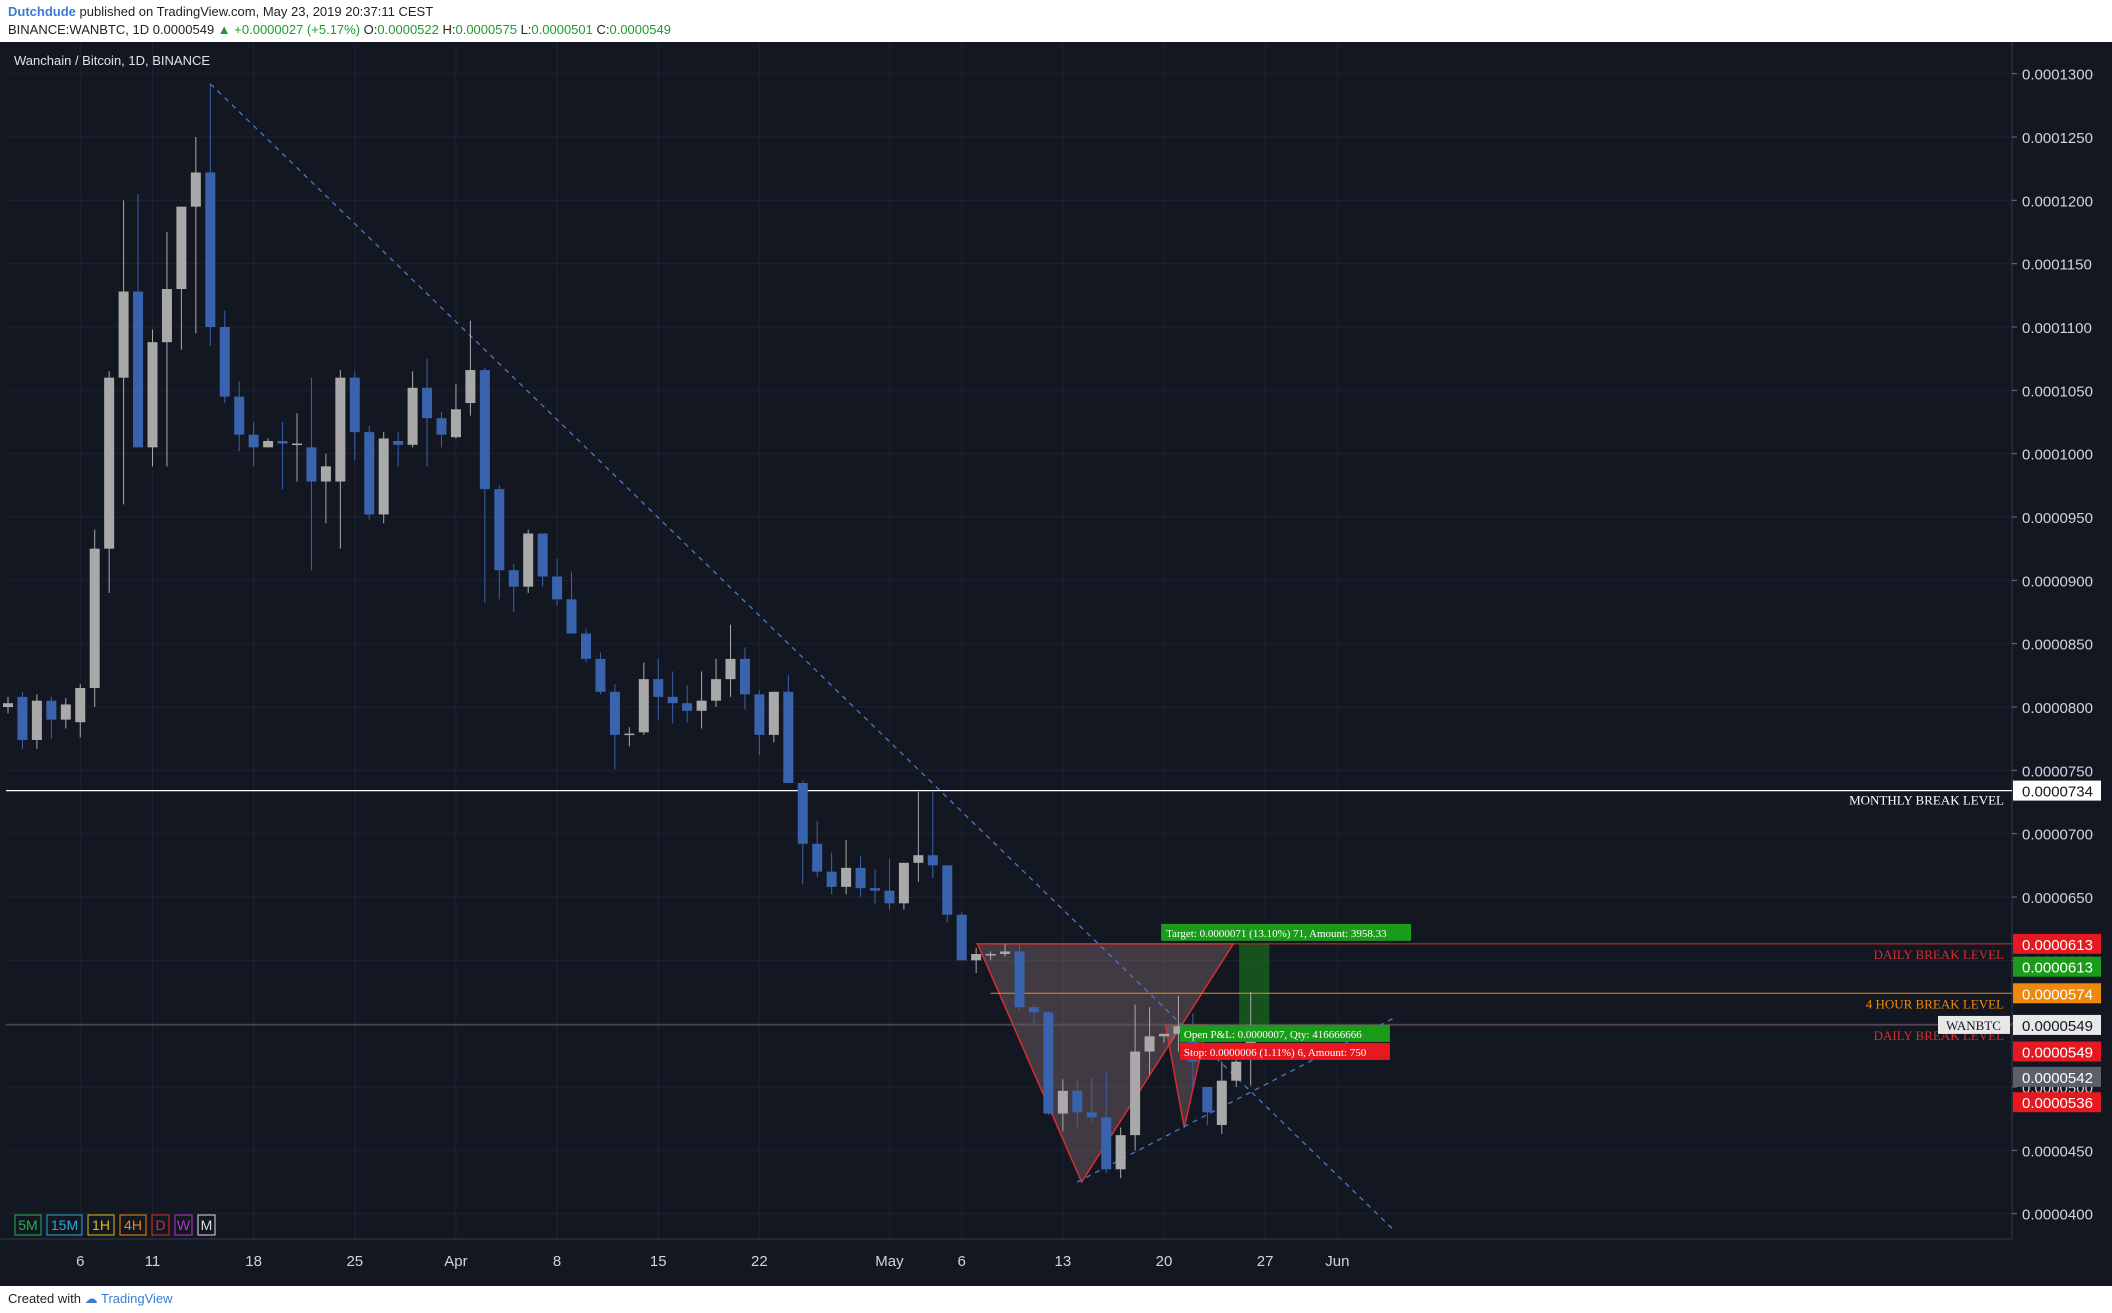 The width and height of the screenshot is (2112, 1313). Describe the element at coordinates (42, 11) in the screenshot. I see `author-name: Dutchdude` at that location.